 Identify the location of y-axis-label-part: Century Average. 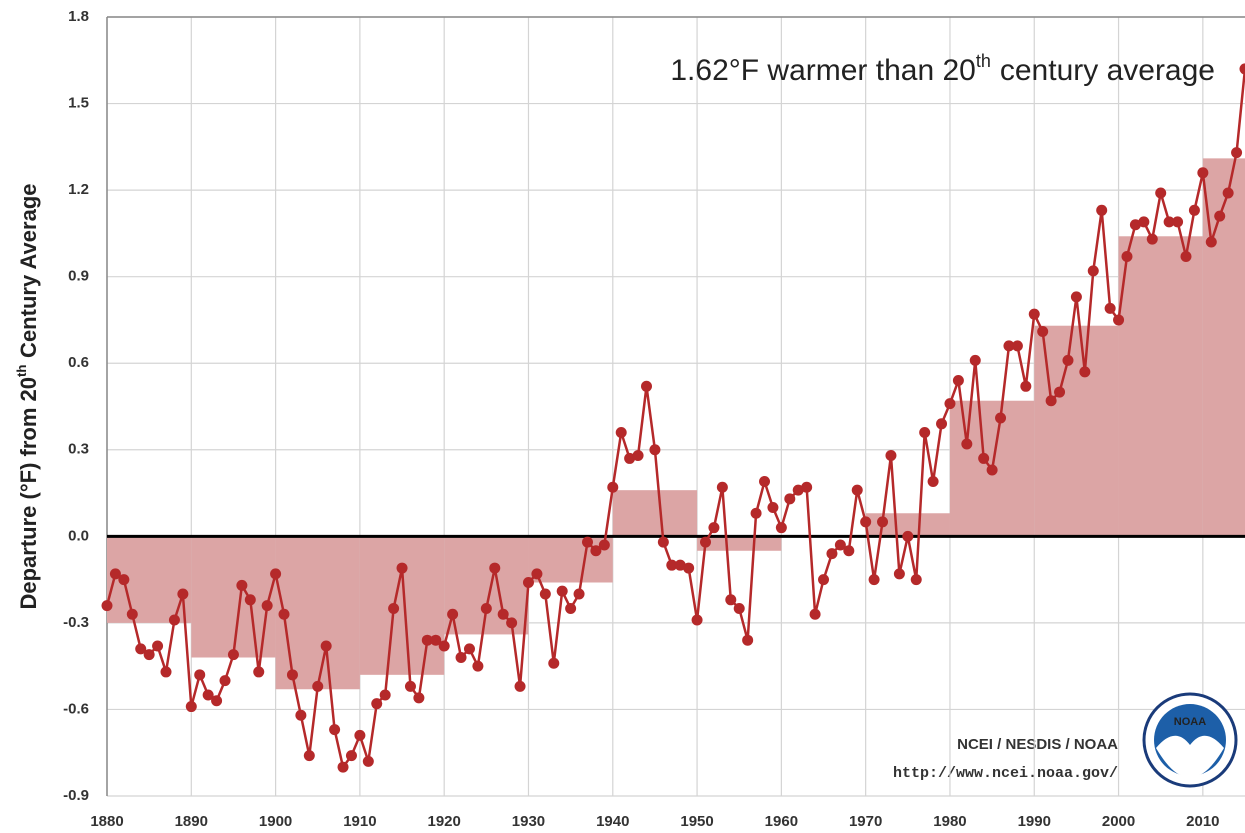
(28, 270).